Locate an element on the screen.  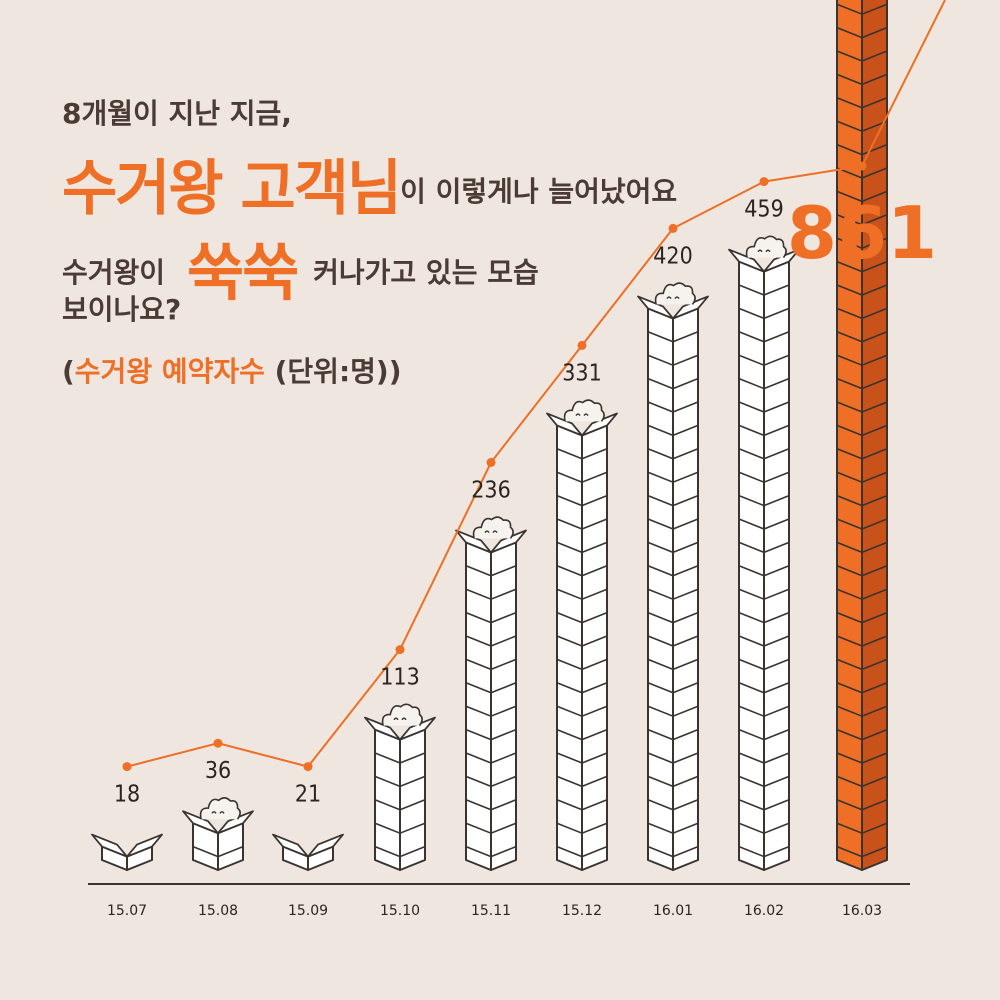
value-label-15.11: 236 is located at coordinates (491, 490).